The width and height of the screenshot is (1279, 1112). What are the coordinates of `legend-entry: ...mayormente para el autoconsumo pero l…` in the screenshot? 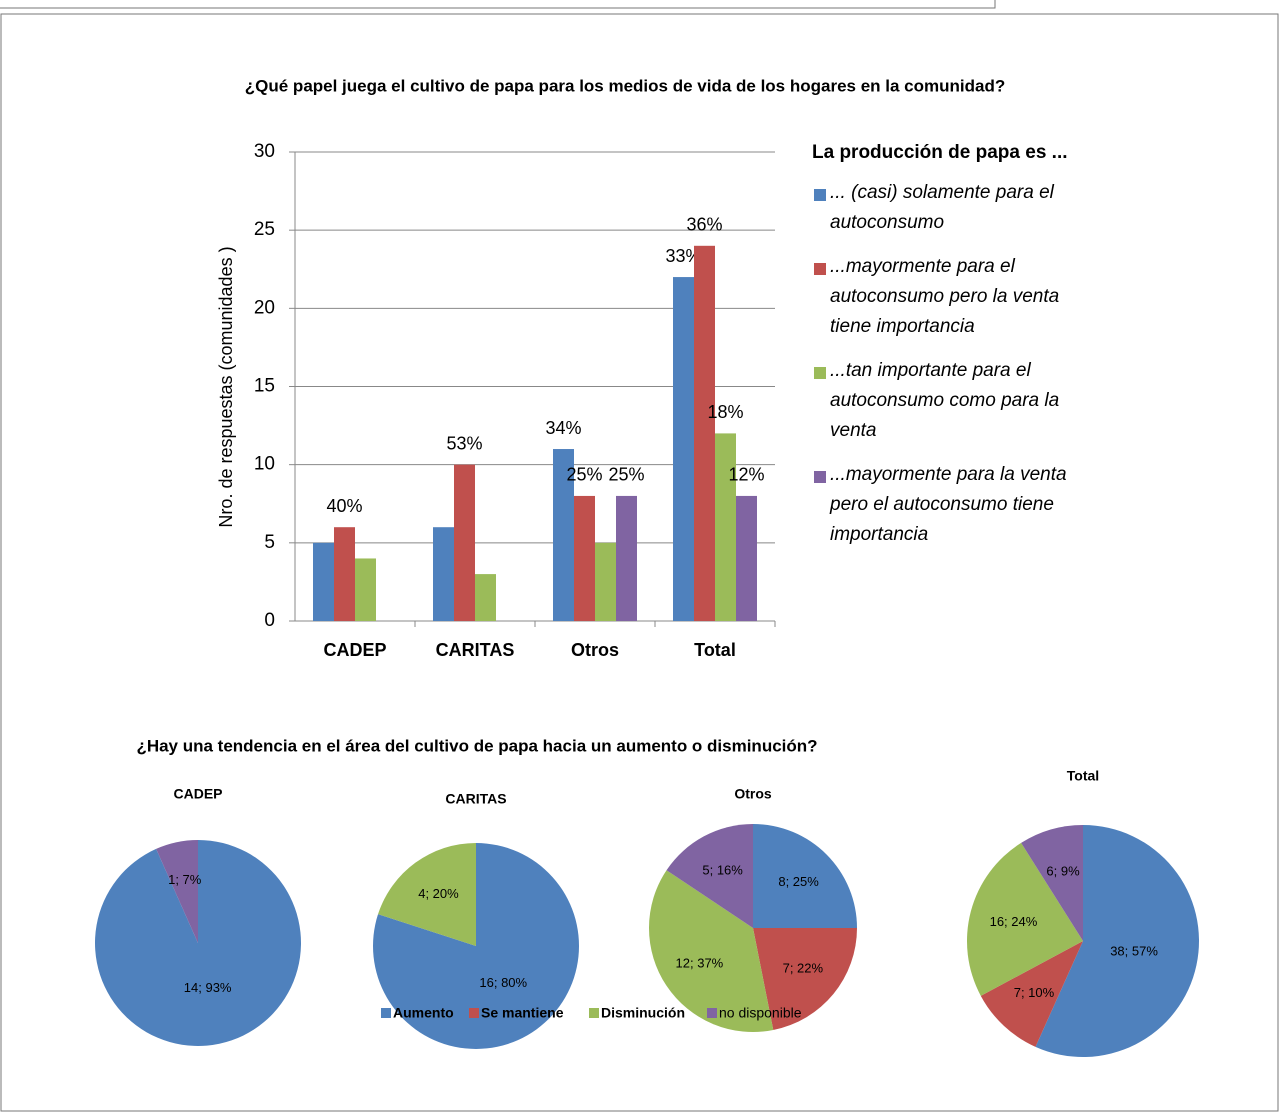 It's located at (957, 297).